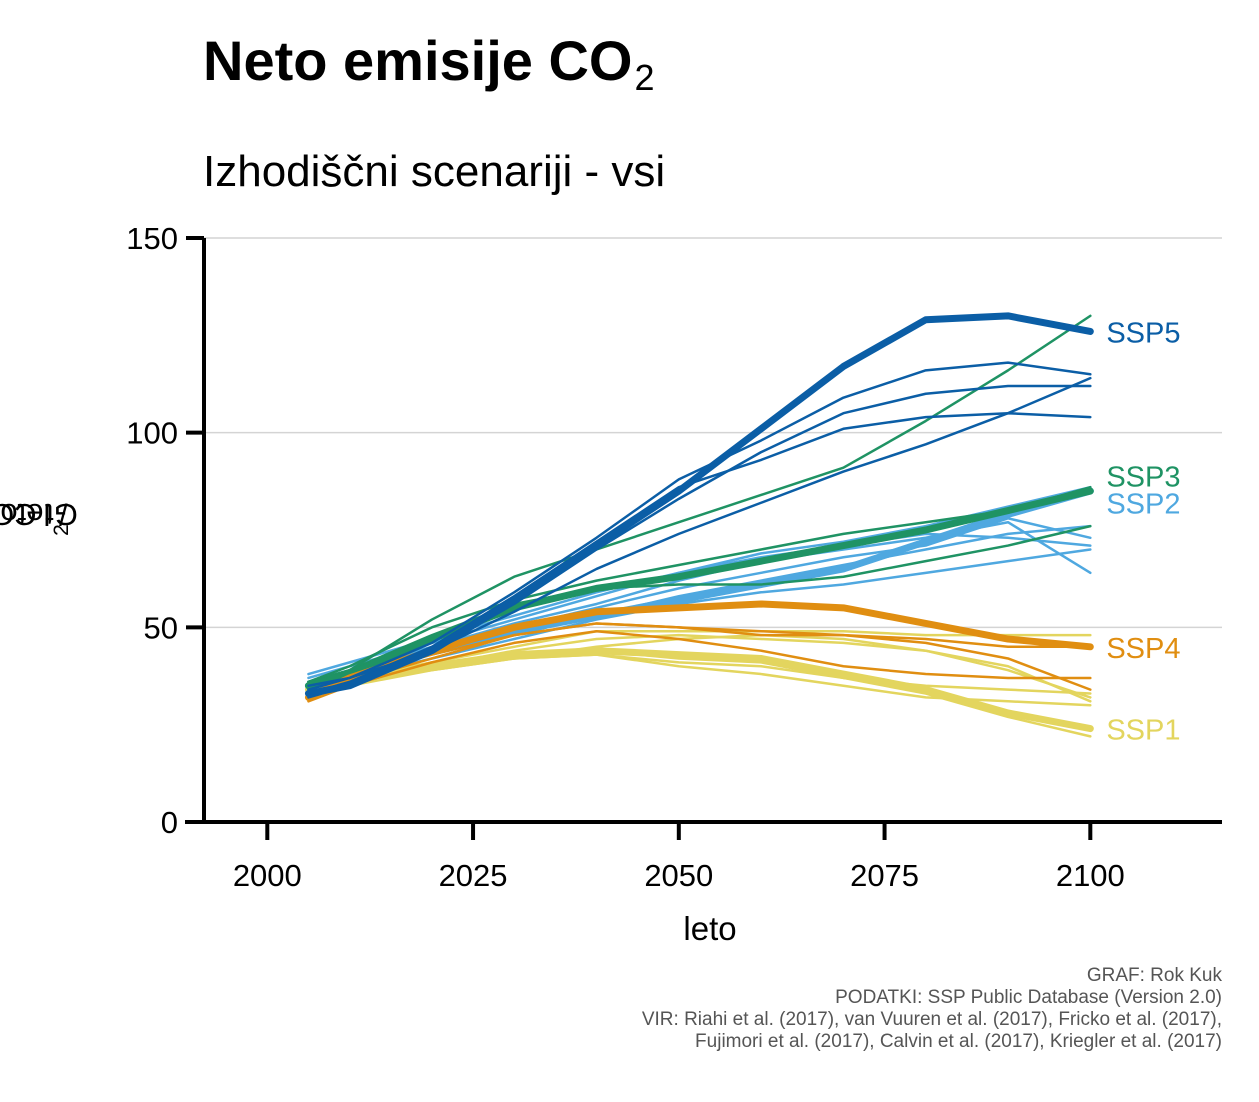 This screenshot has height=1102, width=1259. Describe the element at coordinates (678, 875) in the screenshot. I see `x-tick-label-2050: 2050` at that location.